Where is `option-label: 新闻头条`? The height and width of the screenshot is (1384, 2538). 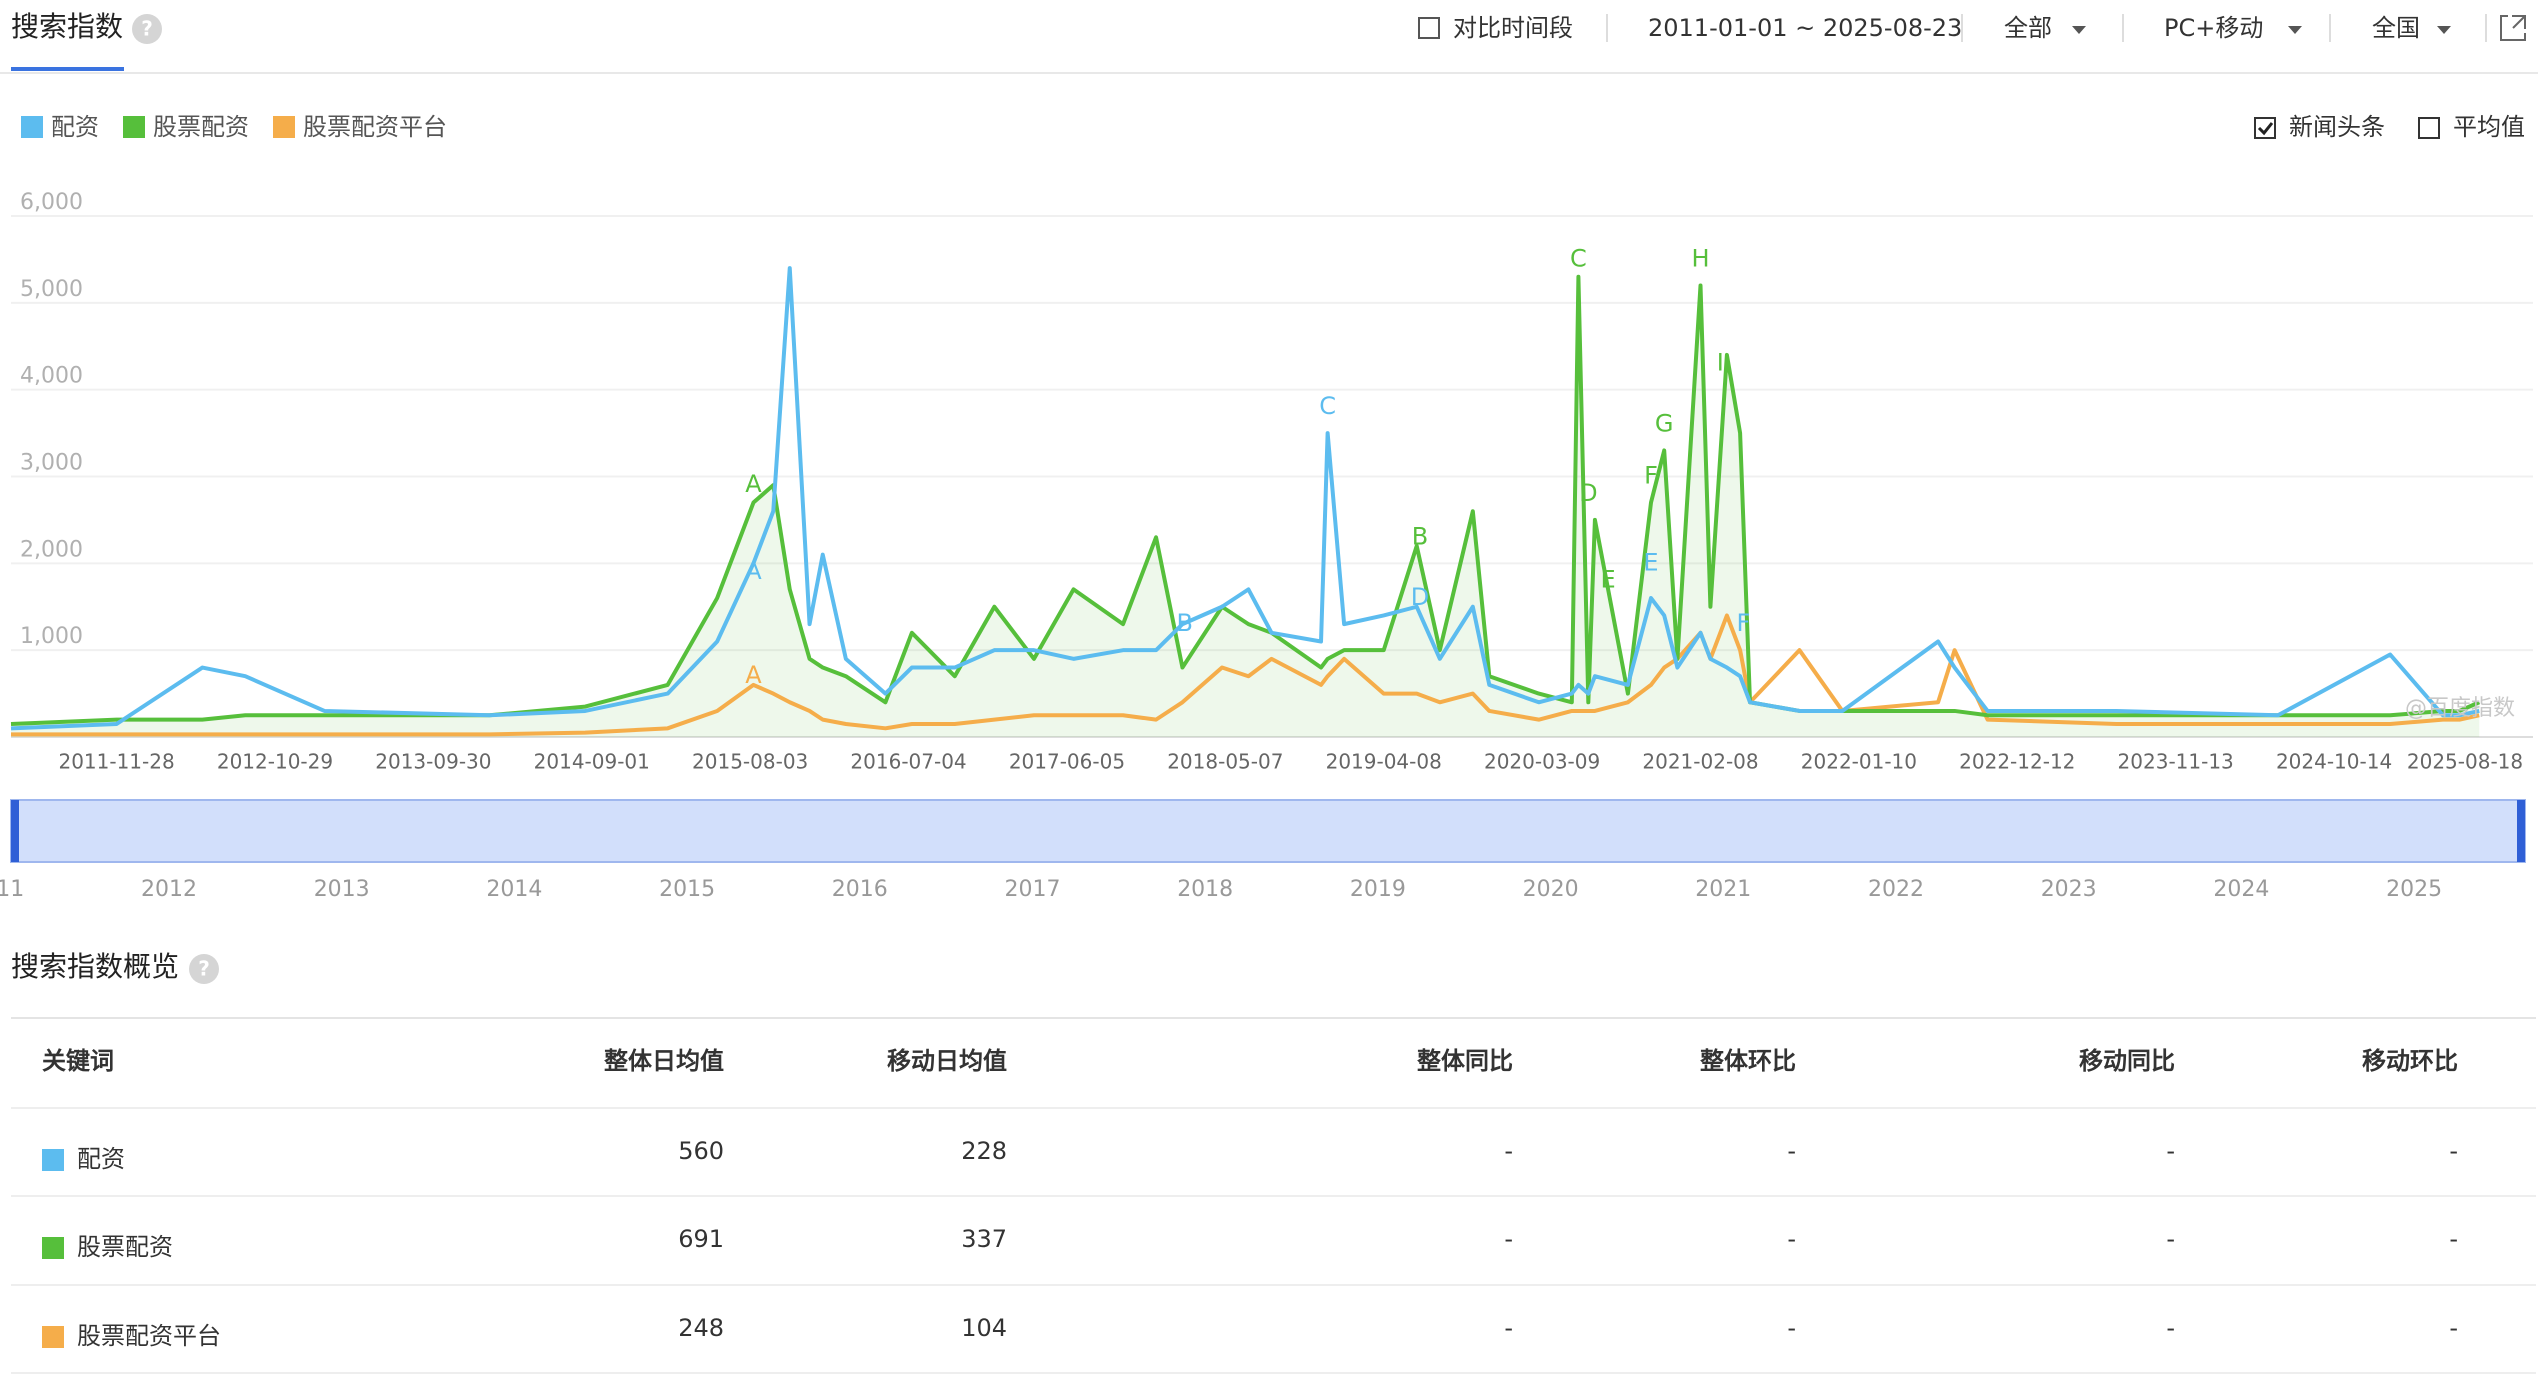 option-label: 新闻头条 is located at coordinates (2337, 127).